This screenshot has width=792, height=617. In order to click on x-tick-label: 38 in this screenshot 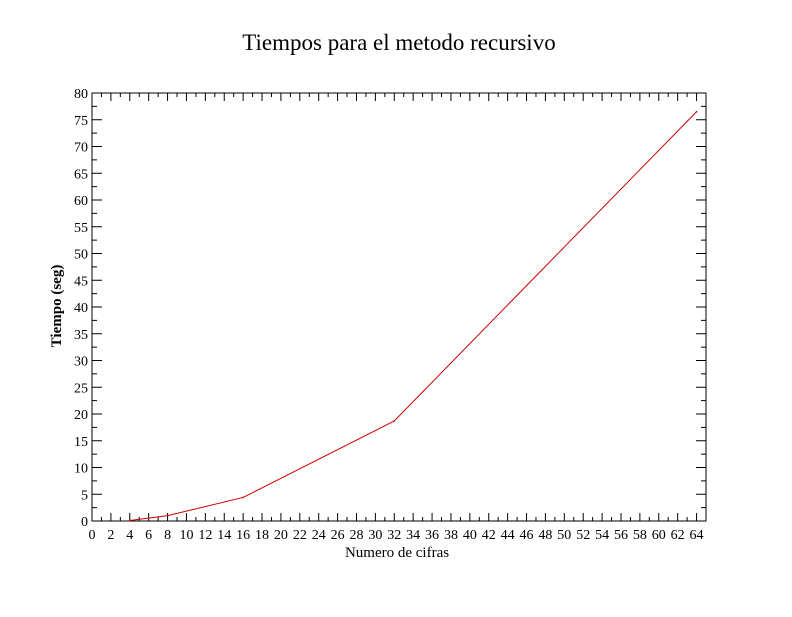, I will do `click(451, 535)`.